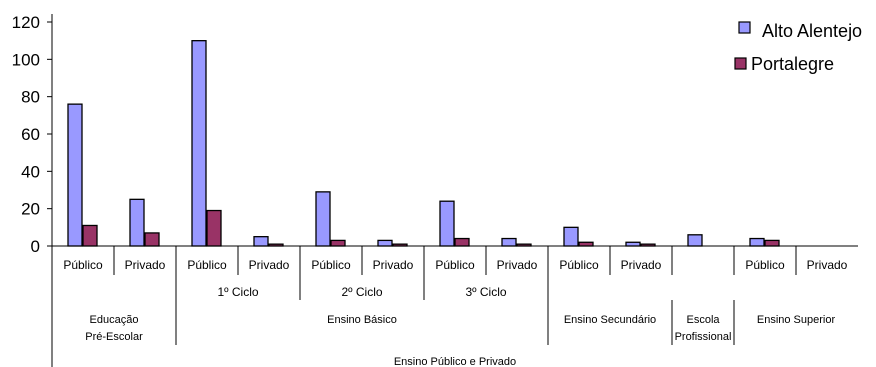 The image size is (876, 367). I want to click on y-tick-label: 0, so click(35, 246).